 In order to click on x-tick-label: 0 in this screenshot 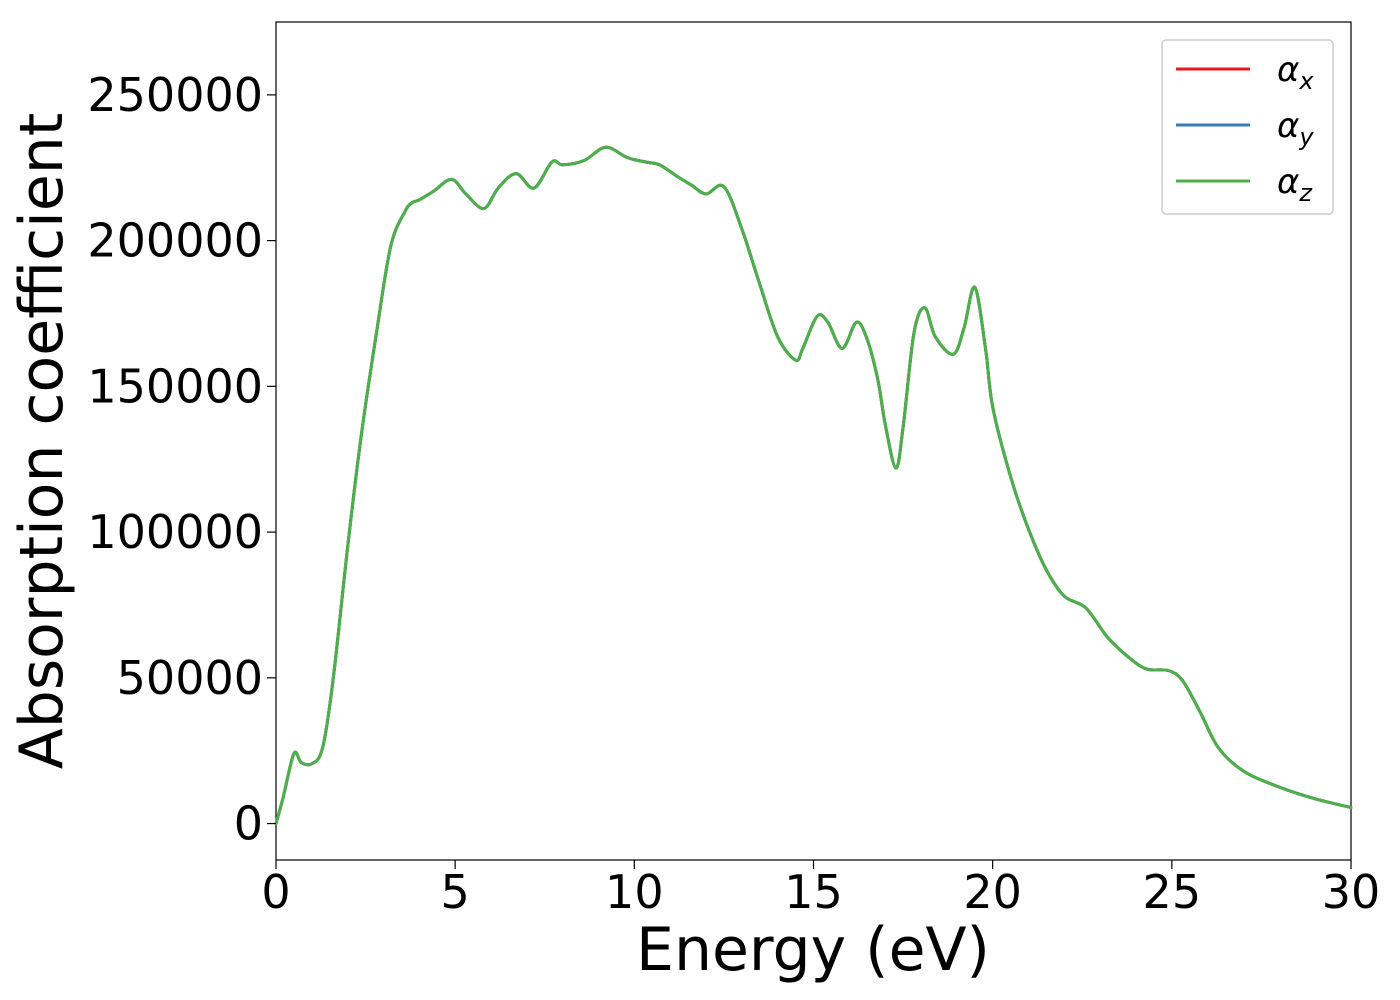, I will do `click(275, 892)`.